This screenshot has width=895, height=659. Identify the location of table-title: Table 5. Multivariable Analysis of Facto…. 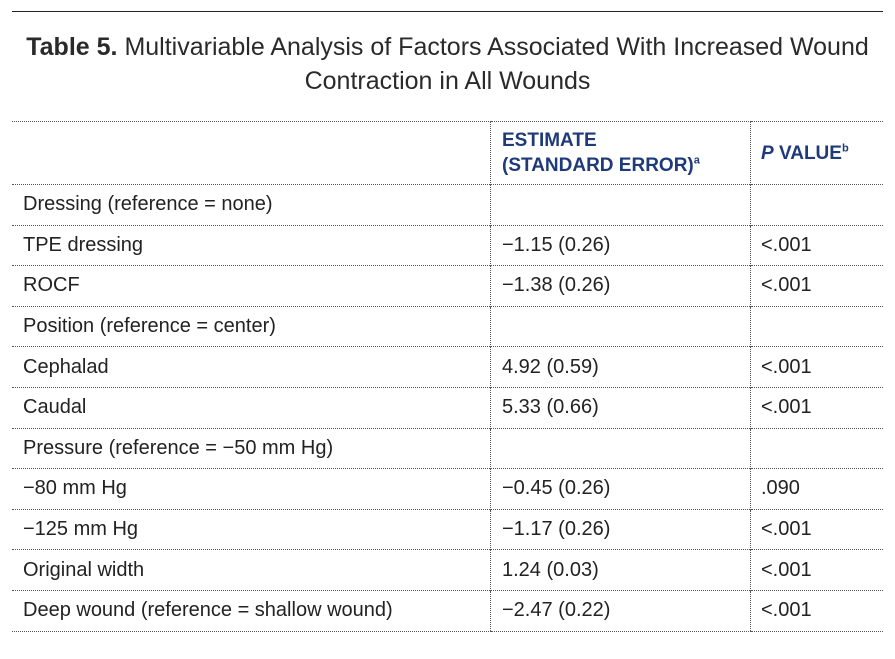
(447, 64).